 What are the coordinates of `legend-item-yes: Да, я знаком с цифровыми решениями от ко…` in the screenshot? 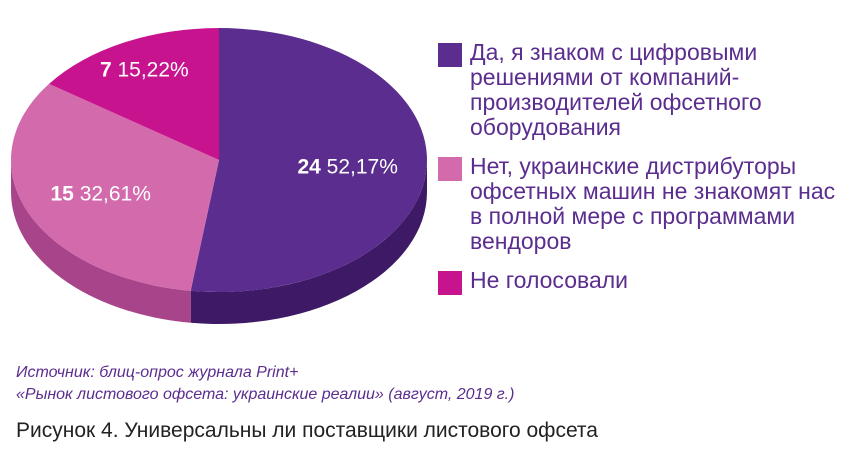 It's located at (643, 90).